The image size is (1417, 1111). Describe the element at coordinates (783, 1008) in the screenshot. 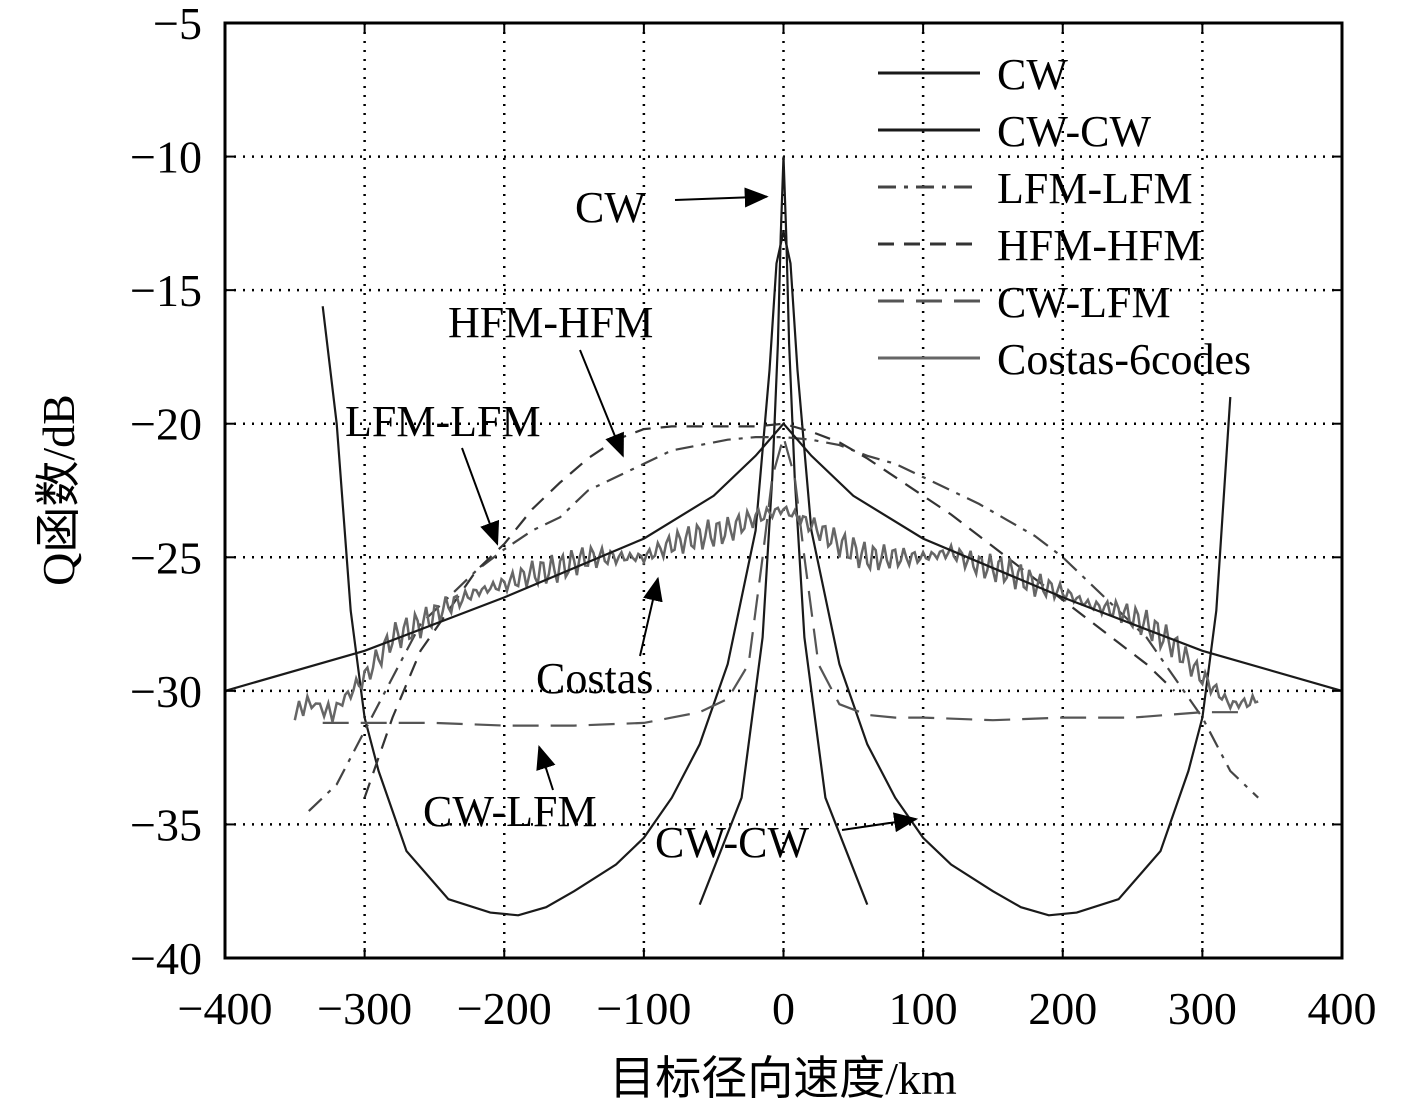

I see `x-tick-label: 0` at that location.